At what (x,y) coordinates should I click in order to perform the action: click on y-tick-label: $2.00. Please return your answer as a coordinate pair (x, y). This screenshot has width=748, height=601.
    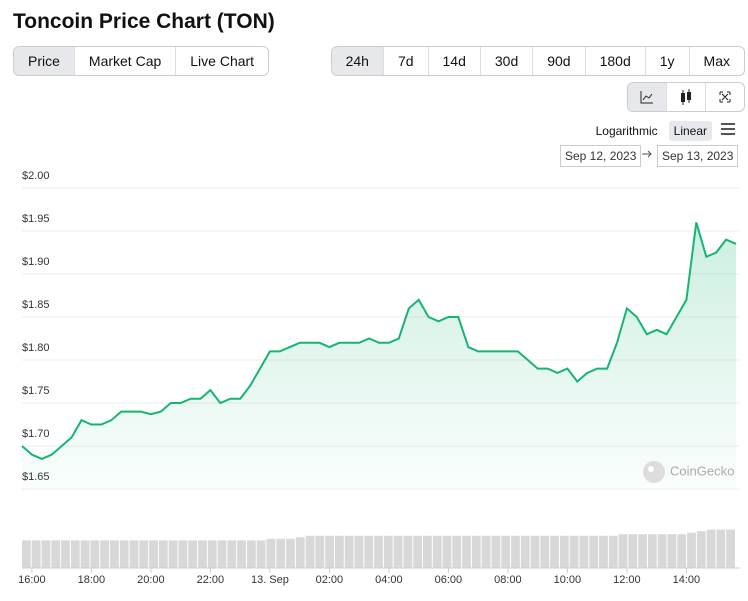
    Looking at the image, I should click on (36, 176).